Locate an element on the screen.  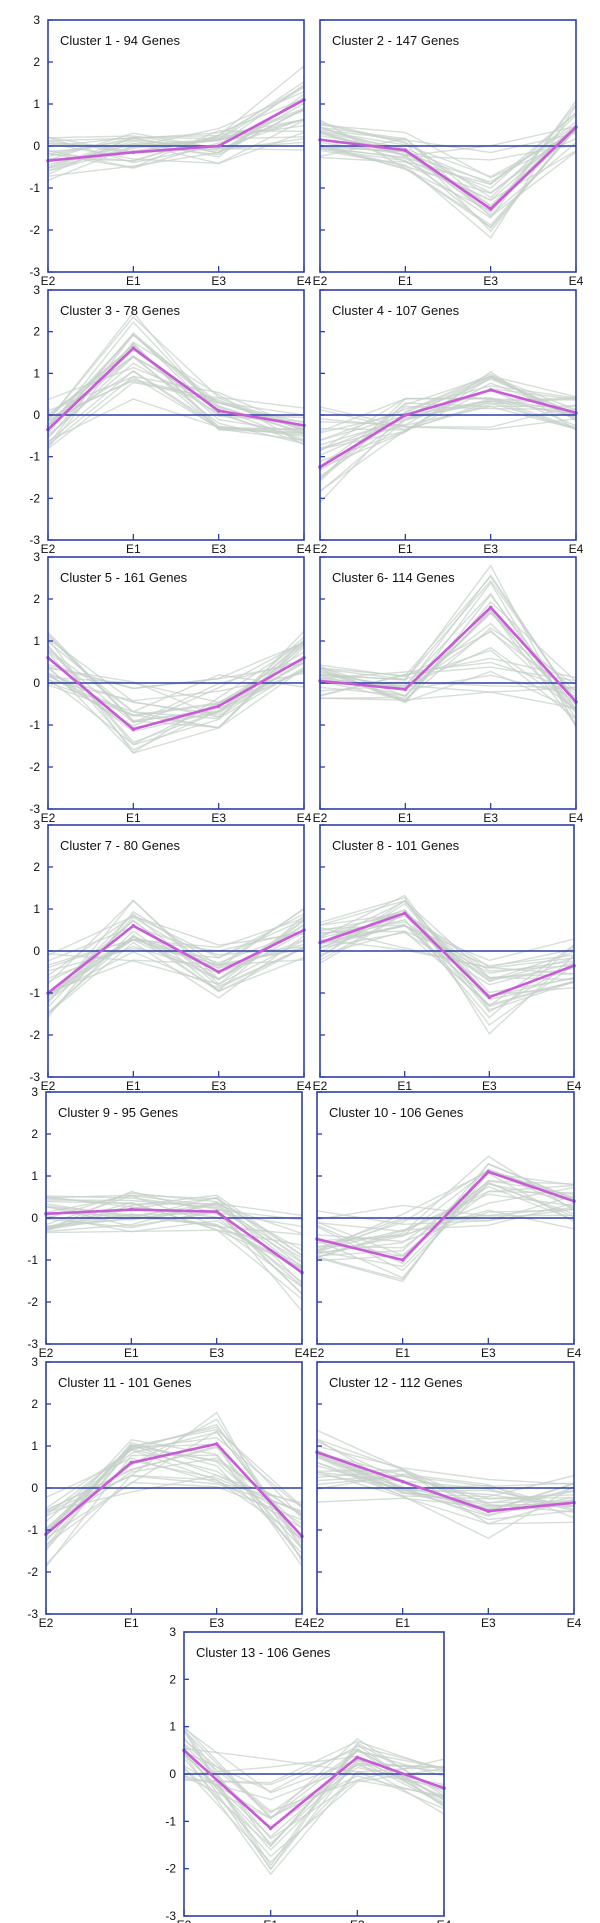
cluster-panel-6: E2 E1 E3 E4 Cluster 6- 114 Genes is located at coordinates (448, 690).